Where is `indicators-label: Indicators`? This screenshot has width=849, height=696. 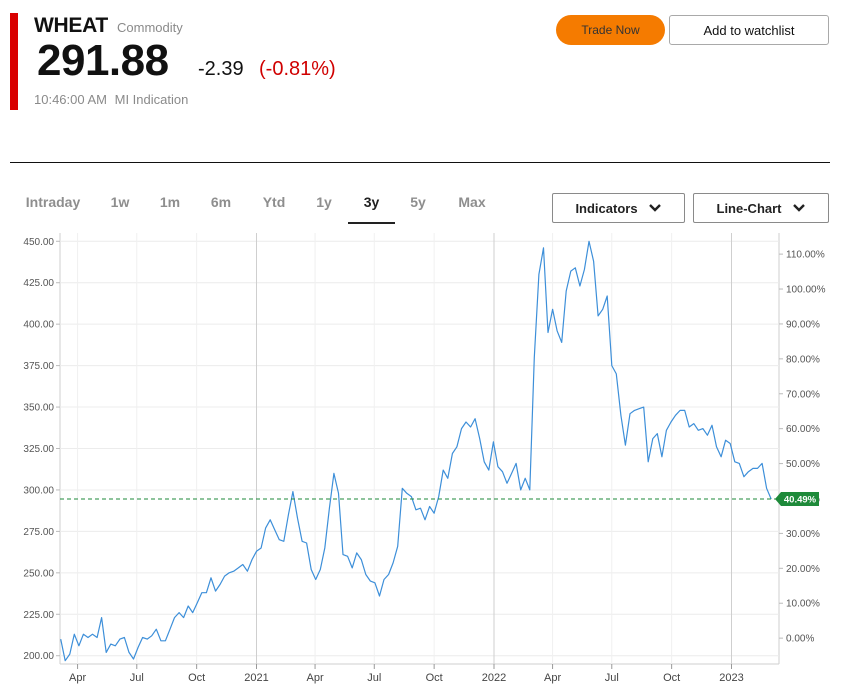 indicators-label: Indicators is located at coordinates (606, 208).